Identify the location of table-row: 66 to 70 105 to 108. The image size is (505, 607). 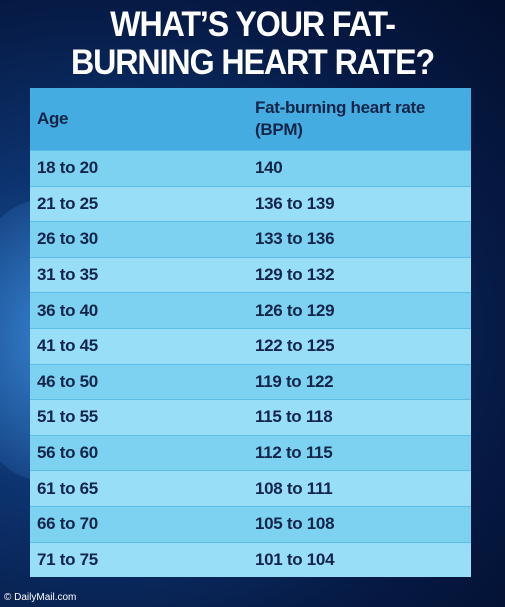
(250, 524).